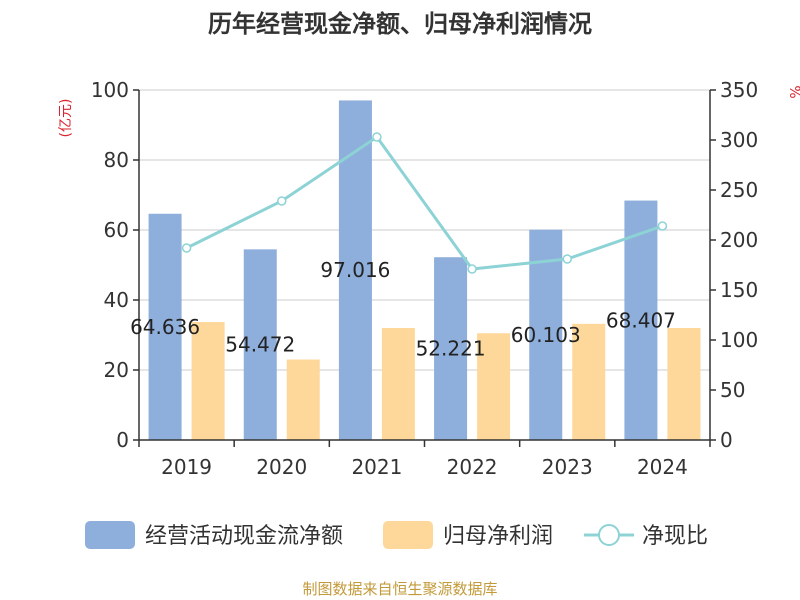 The width and height of the screenshot is (800, 600). Describe the element at coordinates (567, 467) in the screenshot. I see `x-tick-label: 2023` at that location.